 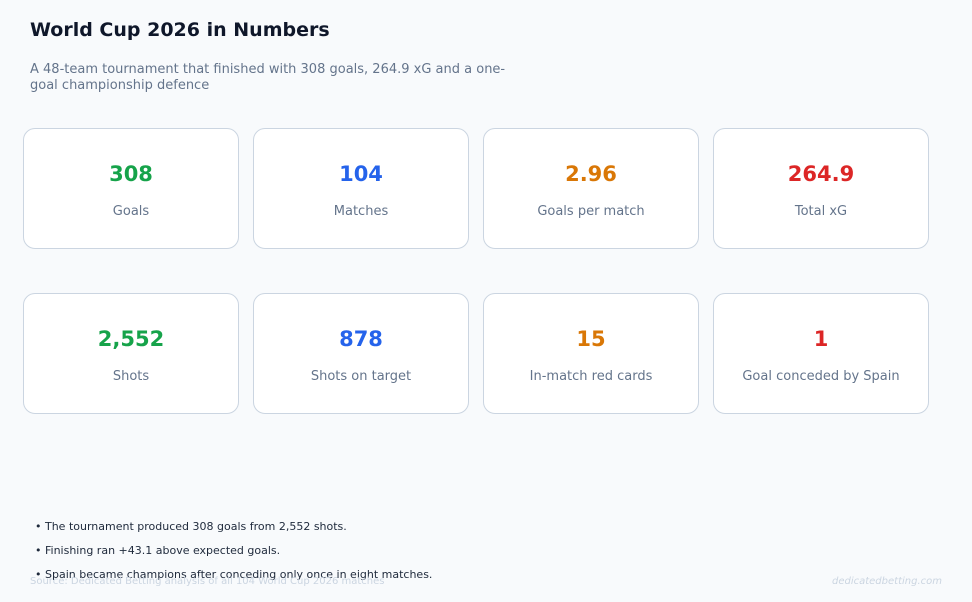 I want to click on stat-card-goals: 308 Goals, so click(x=131, y=188).